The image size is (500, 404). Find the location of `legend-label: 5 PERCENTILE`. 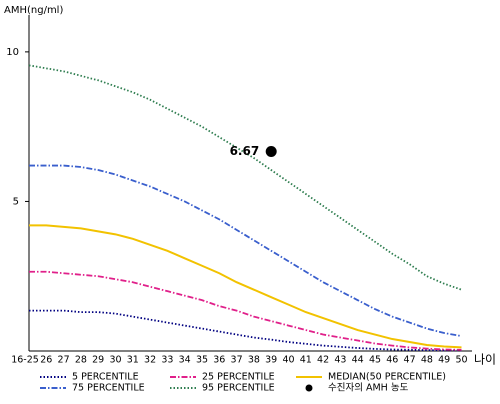

legend-label: 5 PERCENTILE is located at coordinates (105, 377).